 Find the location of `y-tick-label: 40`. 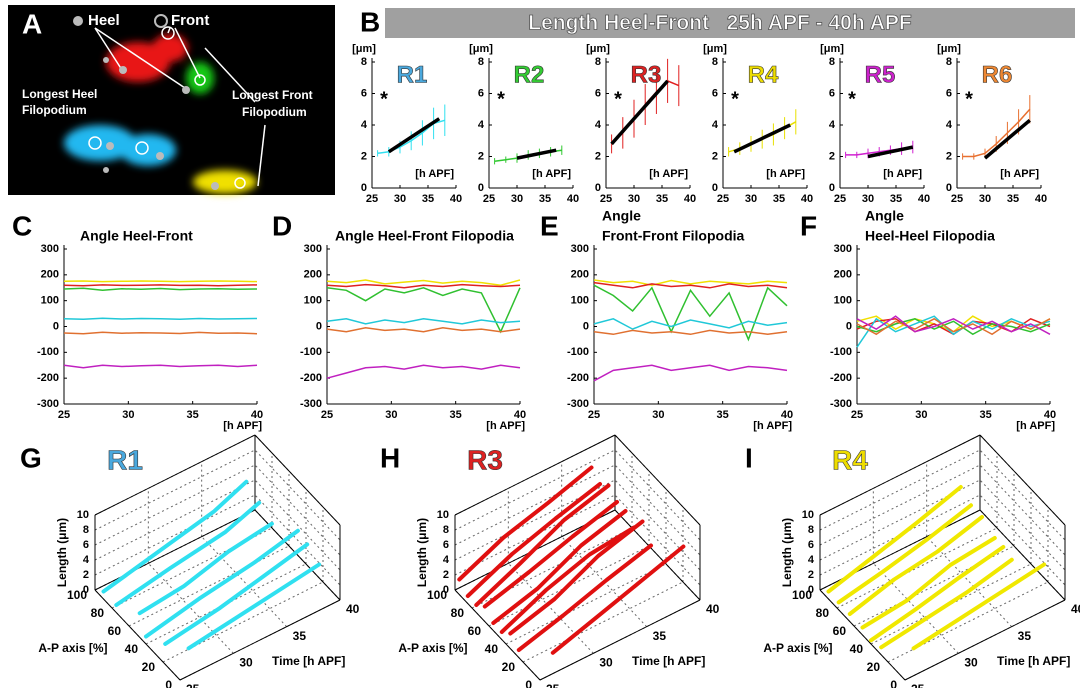

y-tick-label: 40 is located at coordinates (492, 649).